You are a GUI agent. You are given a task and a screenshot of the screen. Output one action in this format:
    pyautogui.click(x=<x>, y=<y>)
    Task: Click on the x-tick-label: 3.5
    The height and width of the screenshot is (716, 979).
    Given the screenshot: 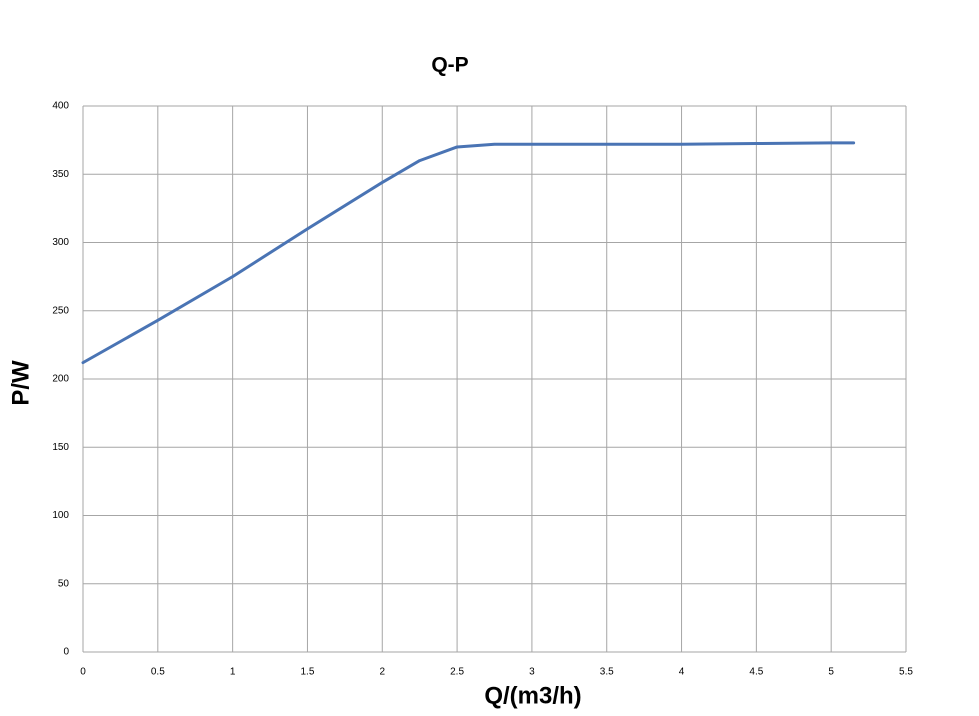 What is the action you would take?
    pyautogui.click(x=607, y=672)
    